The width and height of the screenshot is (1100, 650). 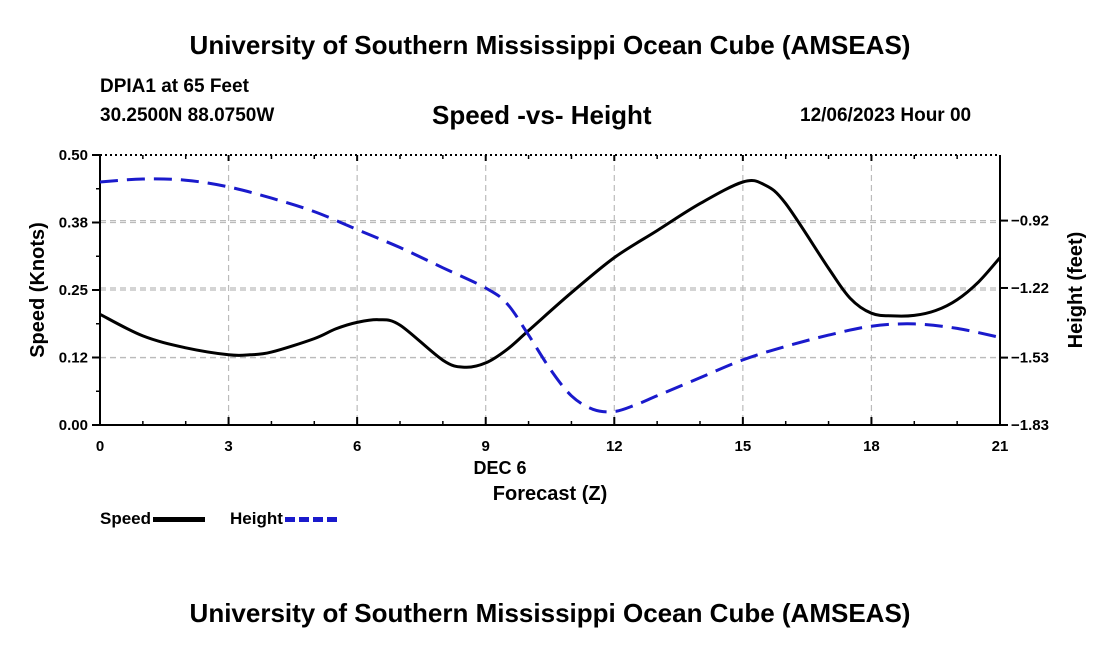 I want to click on x-tick-label: 21, so click(x=1000, y=446).